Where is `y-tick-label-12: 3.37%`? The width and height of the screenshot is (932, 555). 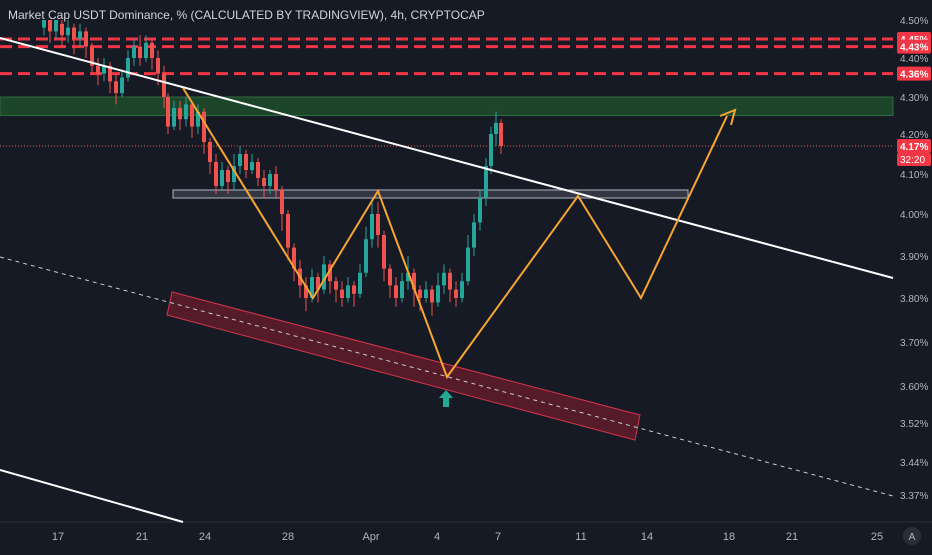 y-tick-label-12: 3.37% is located at coordinates (914, 496).